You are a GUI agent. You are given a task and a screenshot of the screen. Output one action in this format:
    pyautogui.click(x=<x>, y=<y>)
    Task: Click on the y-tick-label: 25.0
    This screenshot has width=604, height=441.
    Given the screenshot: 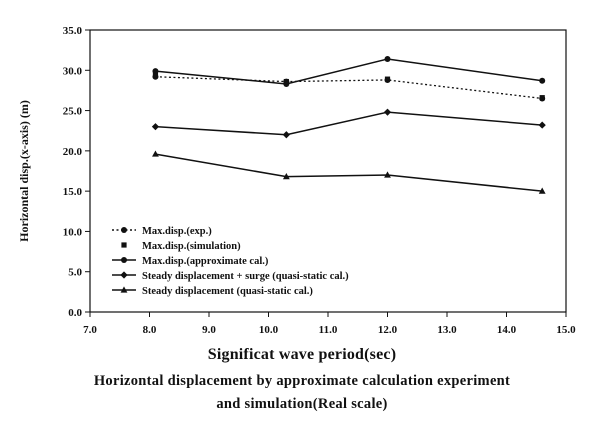 What is the action you would take?
    pyautogui.click(x=73, y=112)
    